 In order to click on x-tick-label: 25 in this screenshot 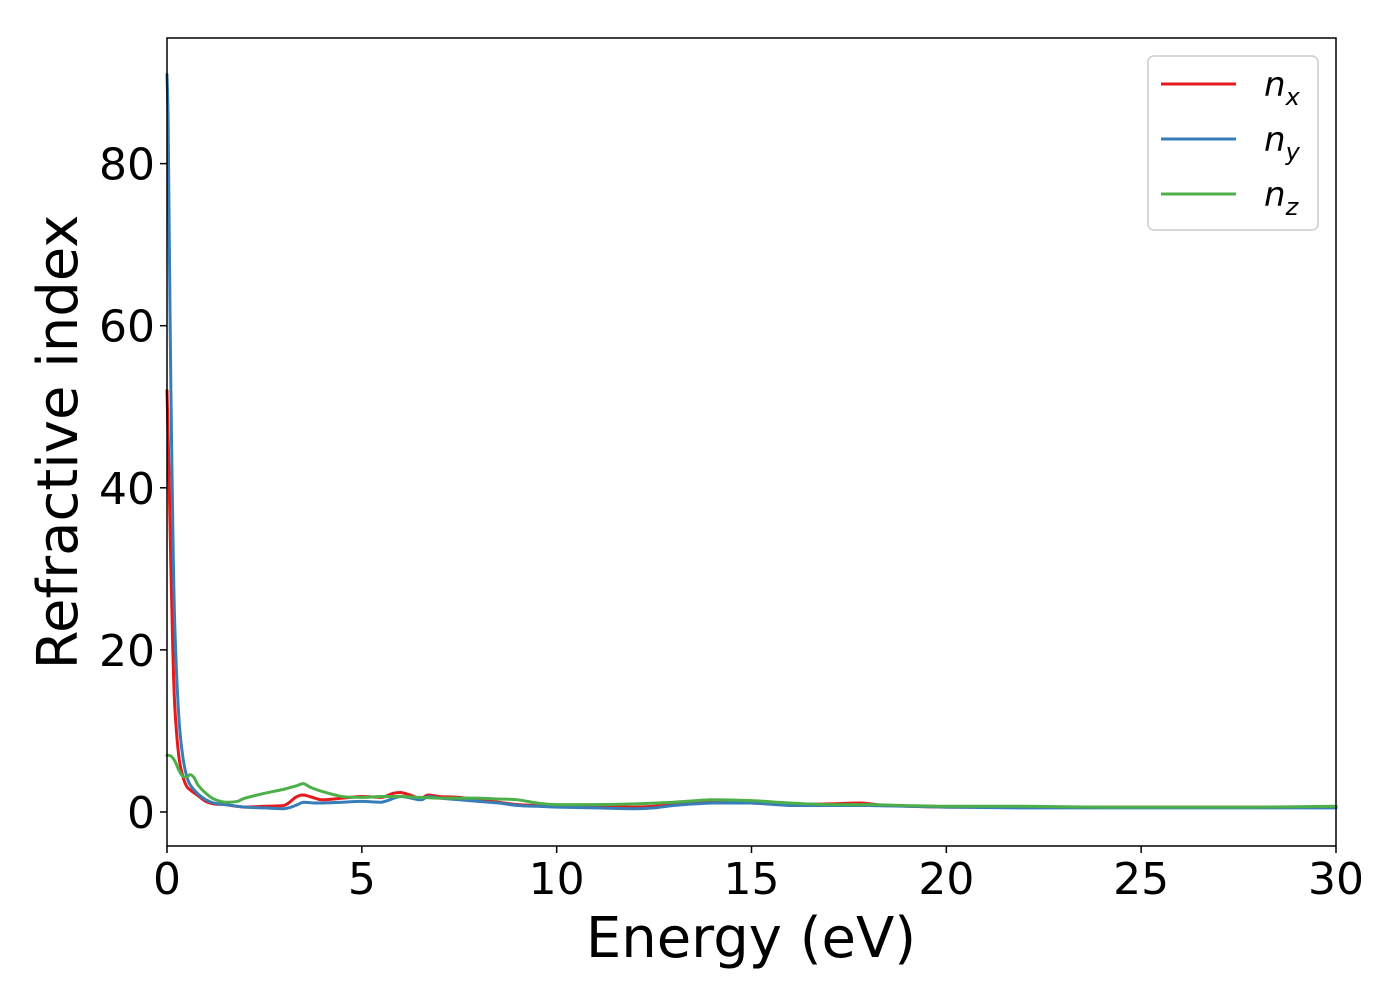, I will do `click(1141, 879)`.